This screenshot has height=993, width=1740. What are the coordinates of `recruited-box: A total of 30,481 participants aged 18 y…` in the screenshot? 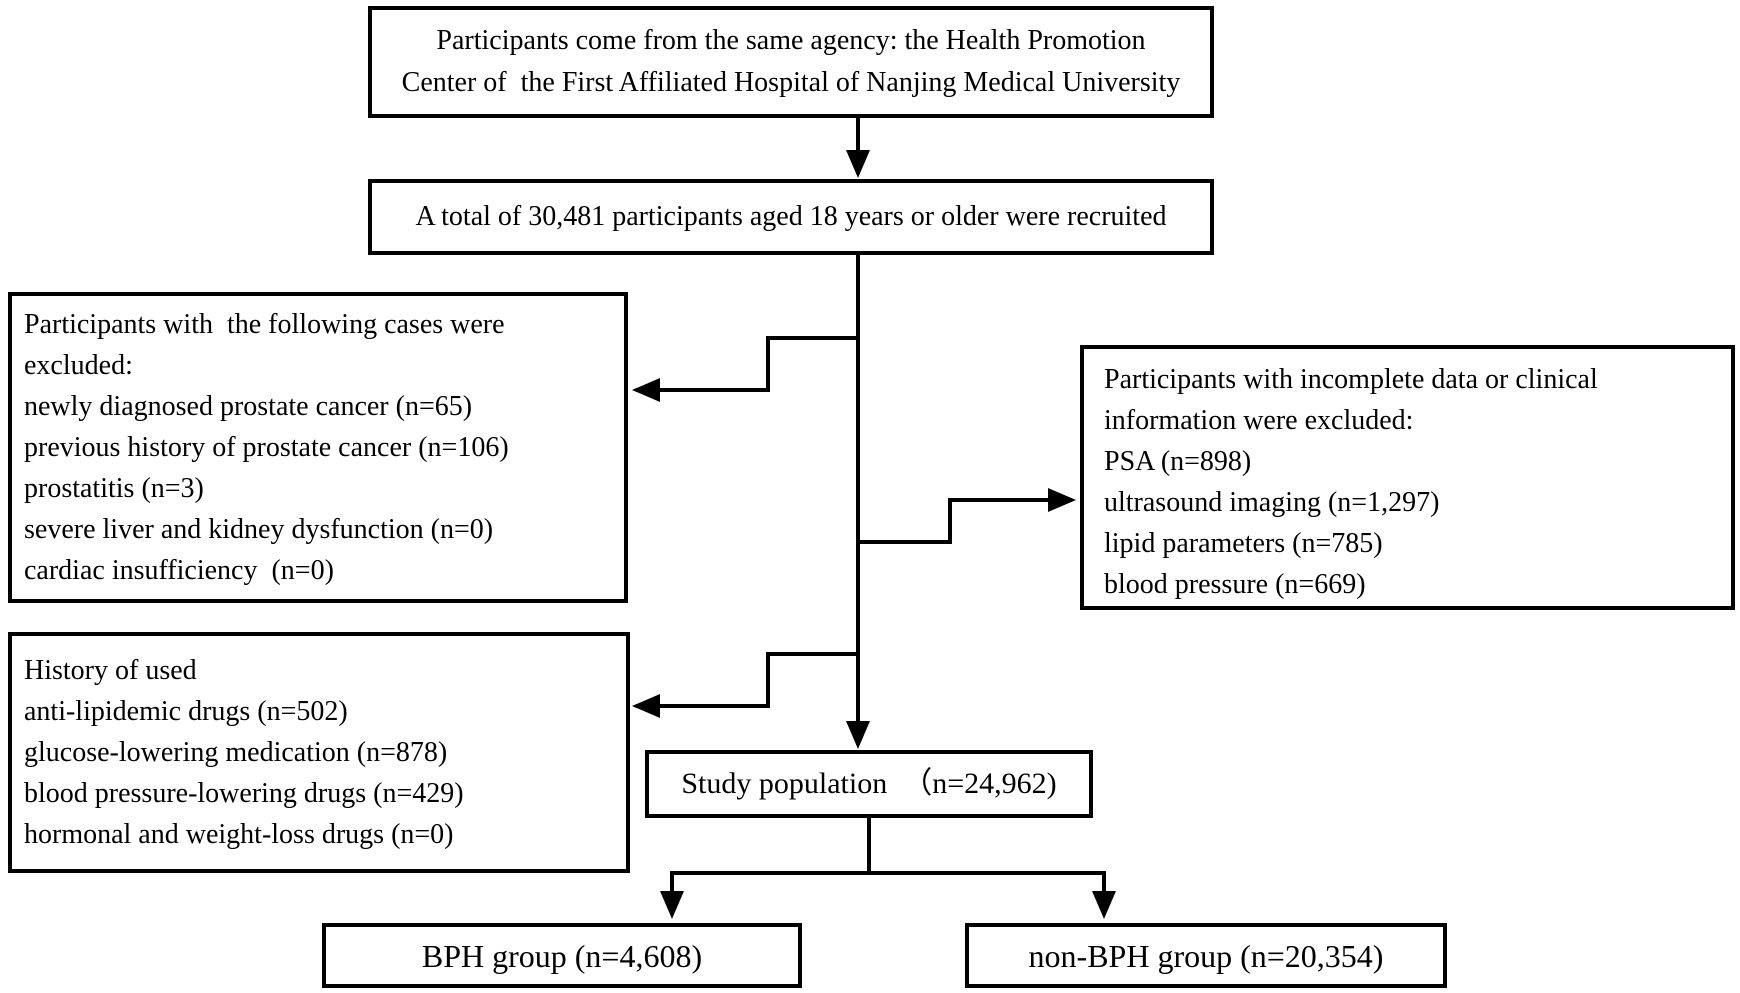 It's located at (791, 217).